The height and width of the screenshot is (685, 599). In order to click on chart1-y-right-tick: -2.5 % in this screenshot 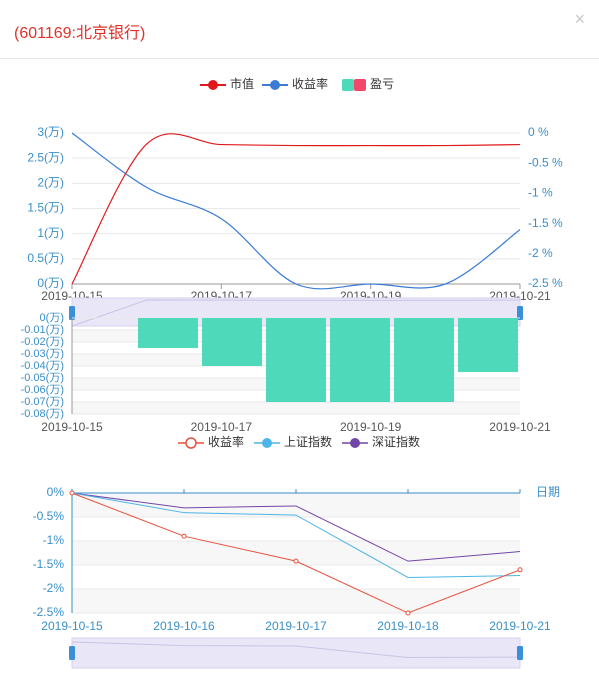, I will do `click(545, 283)`.